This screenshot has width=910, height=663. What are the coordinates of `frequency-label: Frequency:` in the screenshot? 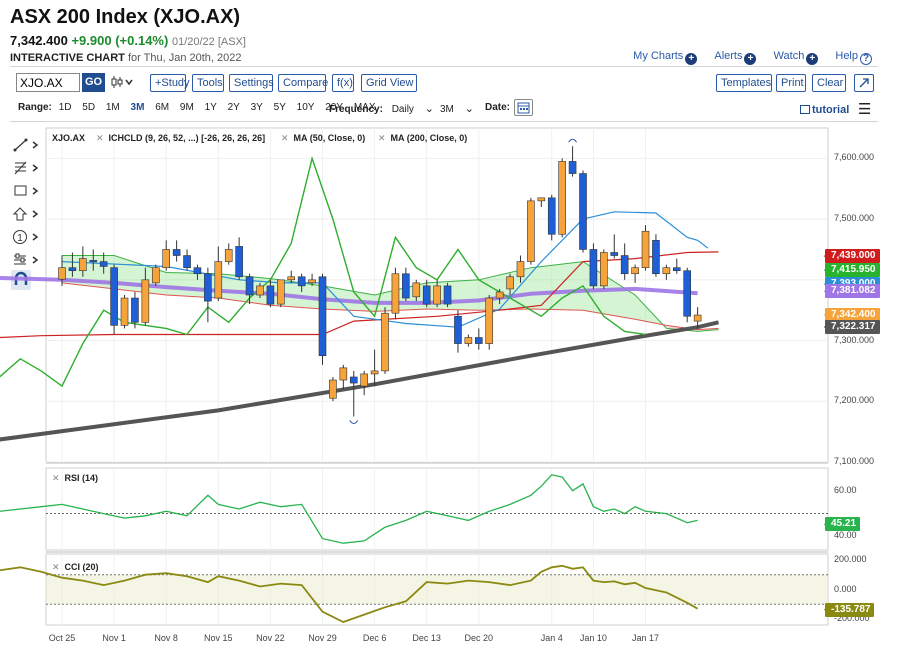 It's located at (356, 109).